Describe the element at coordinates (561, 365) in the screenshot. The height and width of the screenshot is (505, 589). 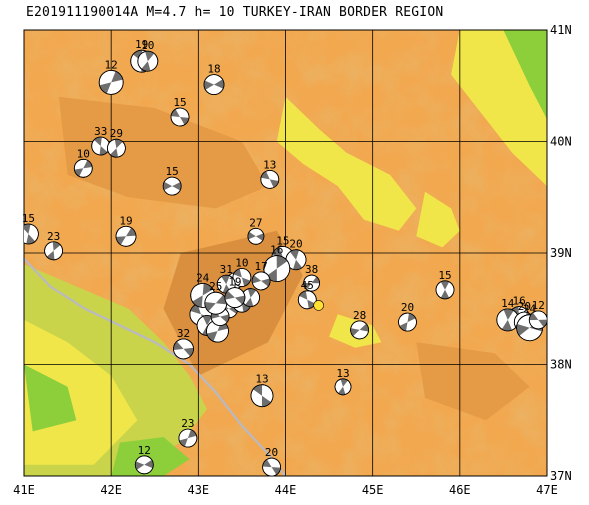
I see `lat-tick-label: 38N` at that location.